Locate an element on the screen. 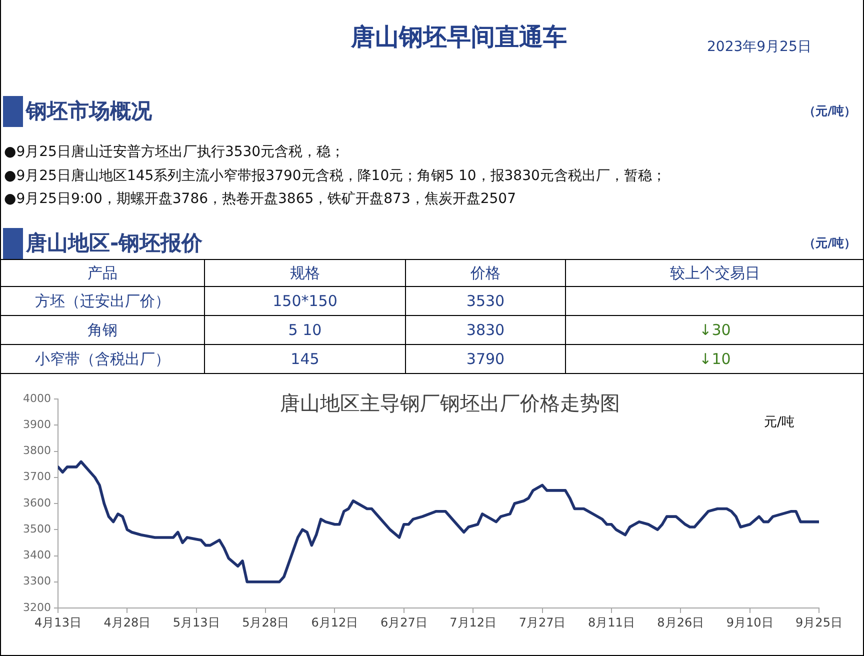 The image size is (864, 656). x-tick-label: 4月13日 is located at coordinates (58, 622).